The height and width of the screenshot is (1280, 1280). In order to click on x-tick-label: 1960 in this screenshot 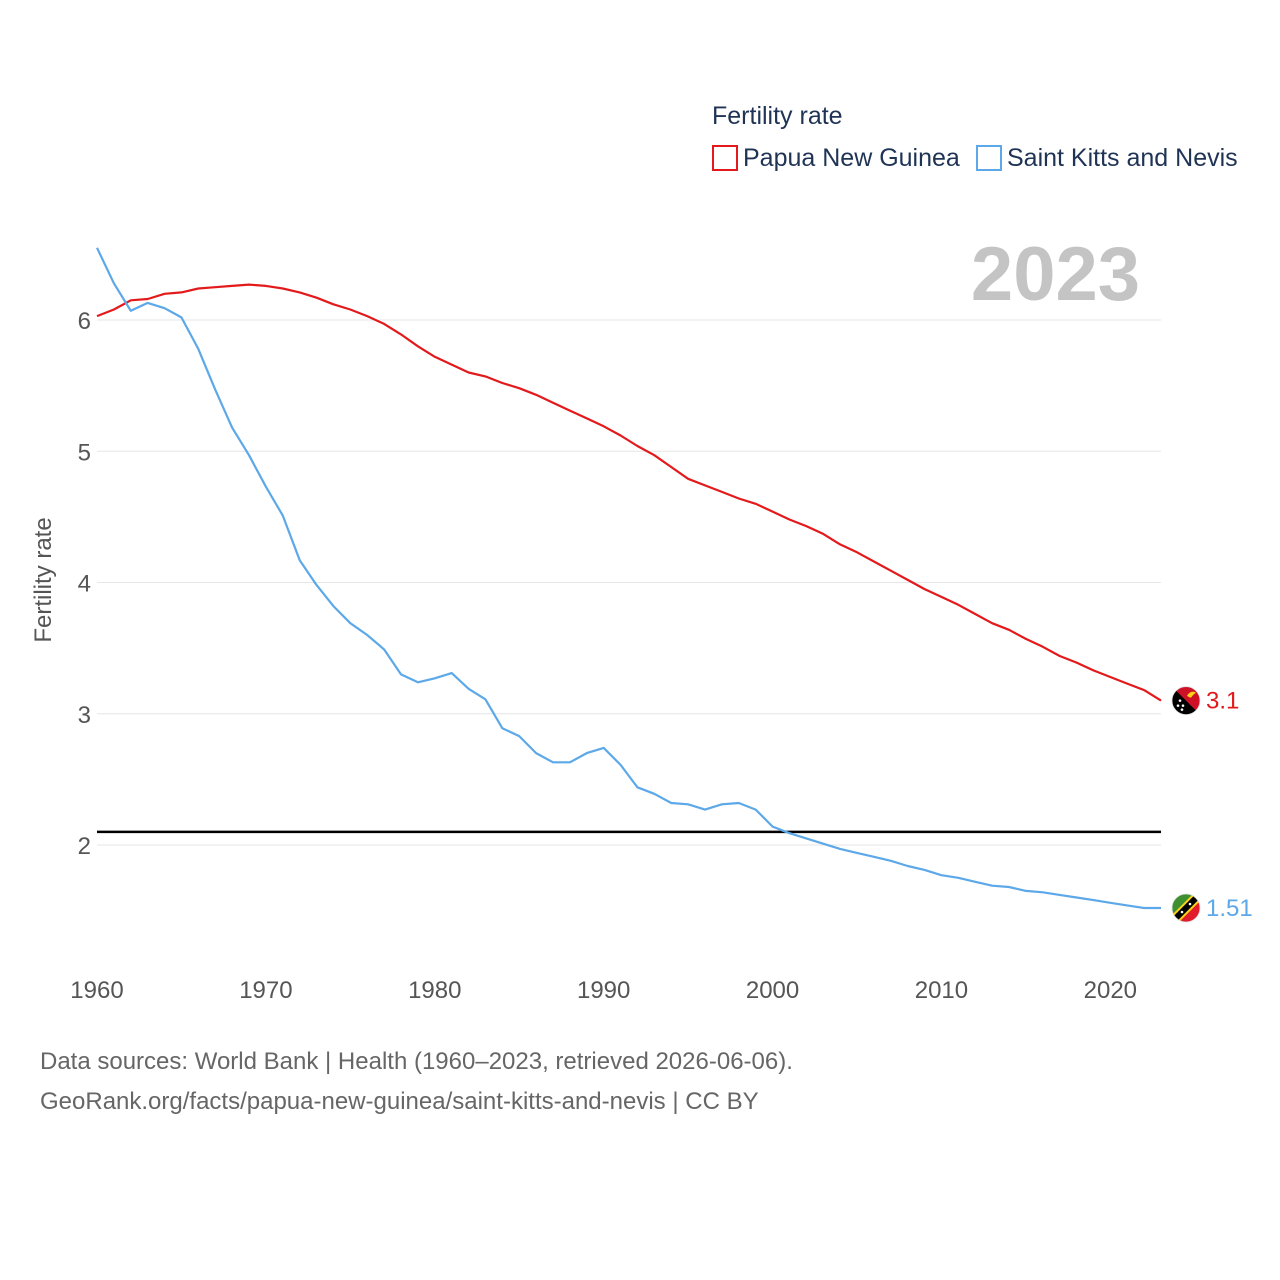, I will do `click(96, 990)`.